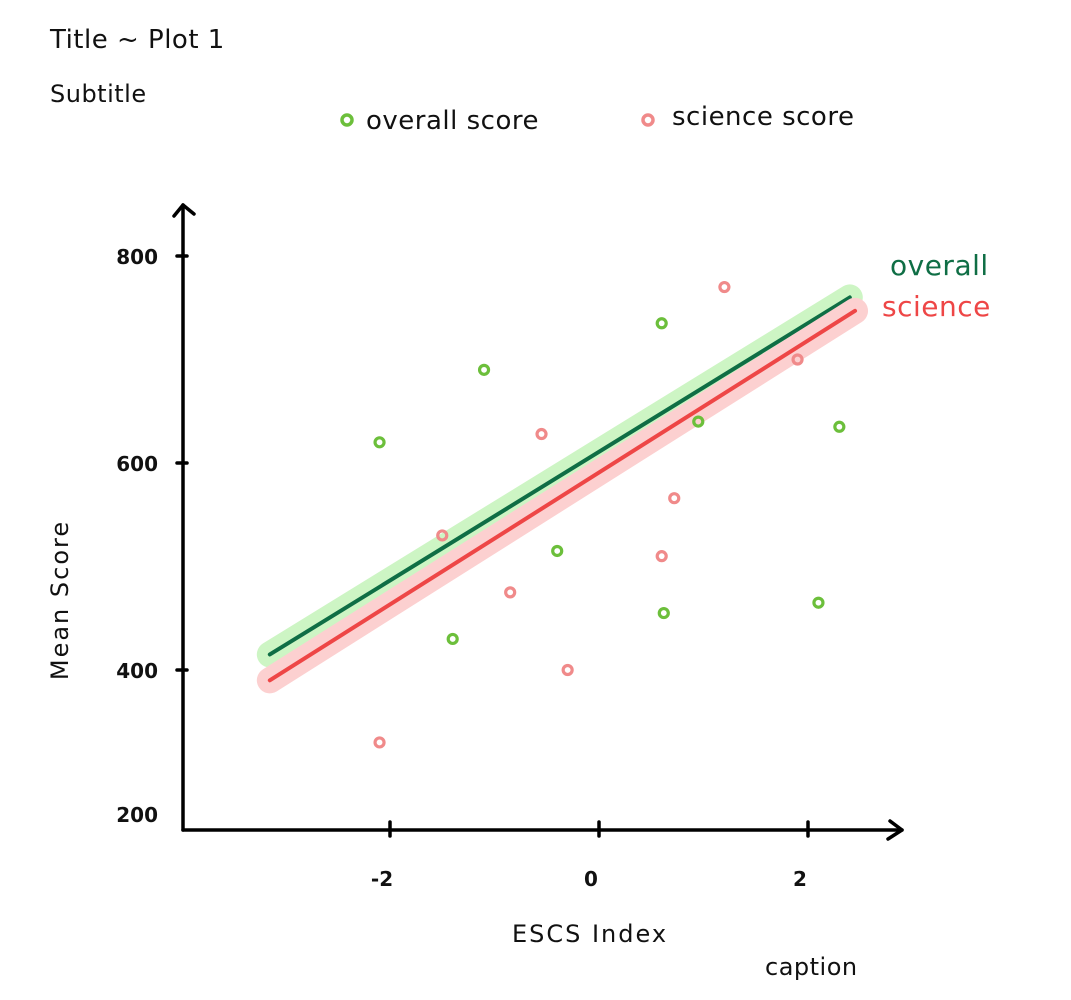 The width and height of the screenshot is (1071, 1000). What do you see at coordinates (98, 94) in the screenshot?
I see `chart-subtitle: Subtitle` at bounding box center [98, 94].